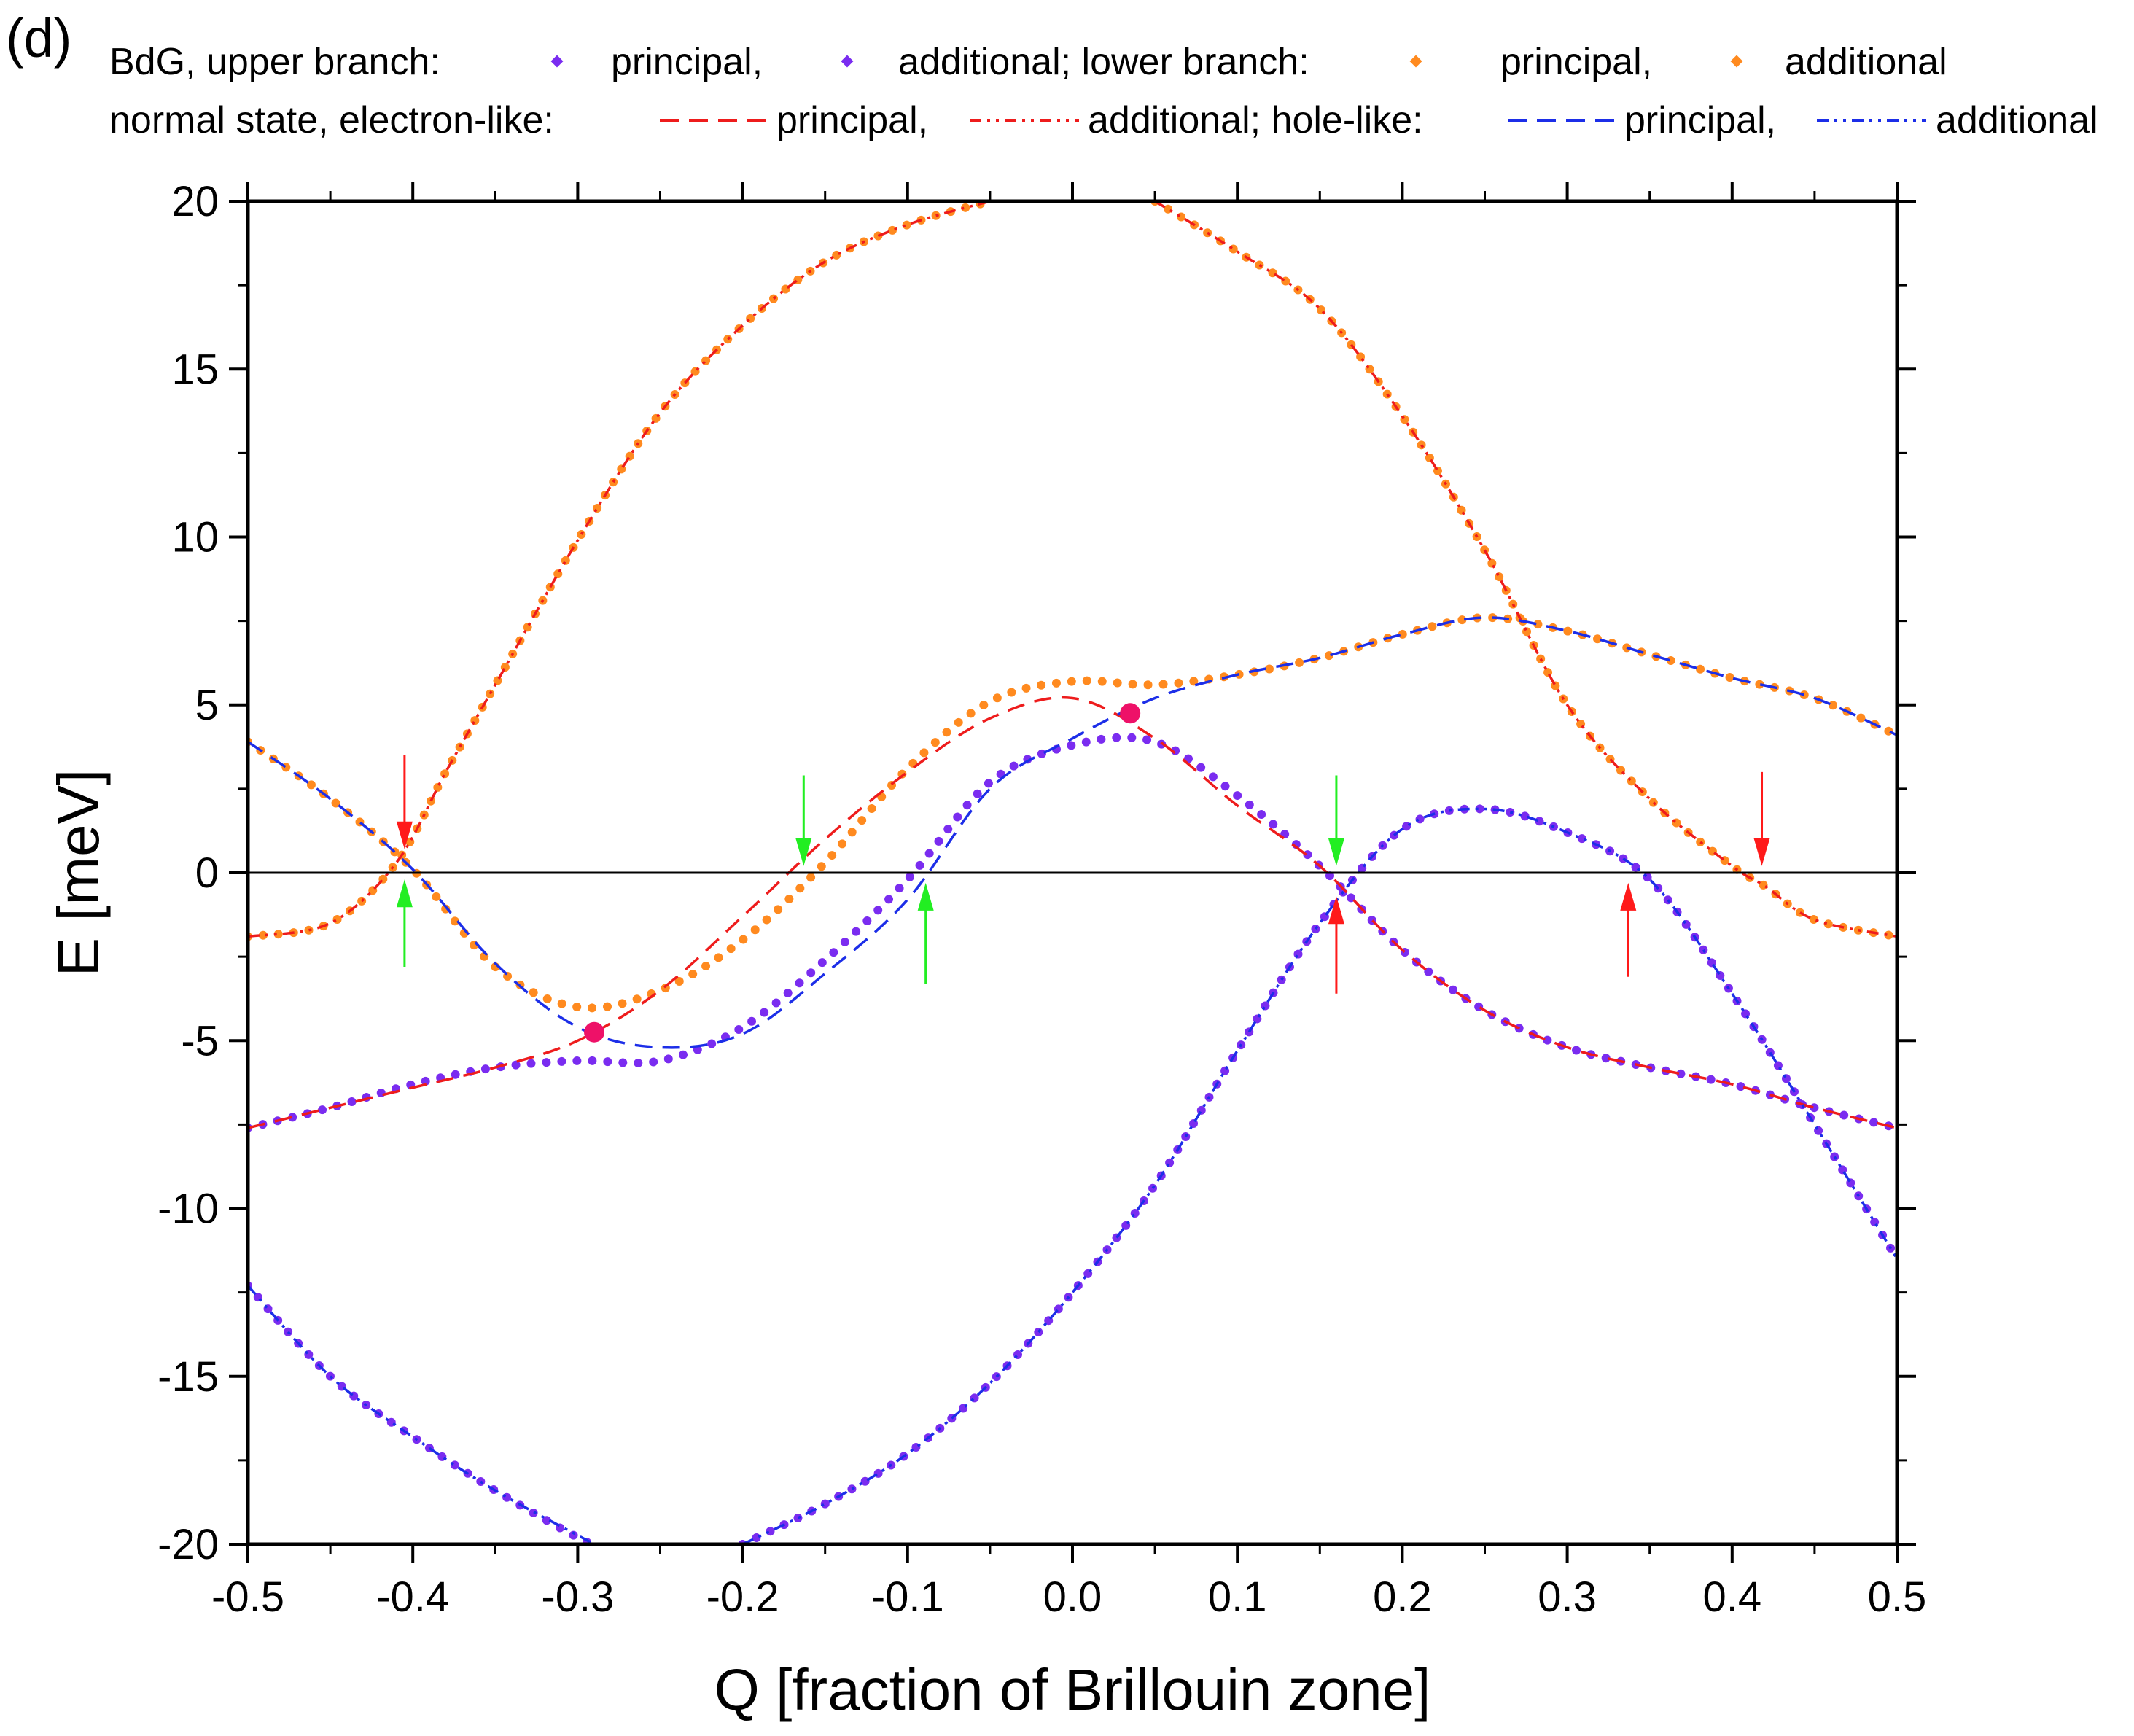 The height and width of the screenshot is (1736, 2134). Describe the element at coordinates (1897, 1597) in the screenshot. I see `x-tick-label: 0.5` at that location.